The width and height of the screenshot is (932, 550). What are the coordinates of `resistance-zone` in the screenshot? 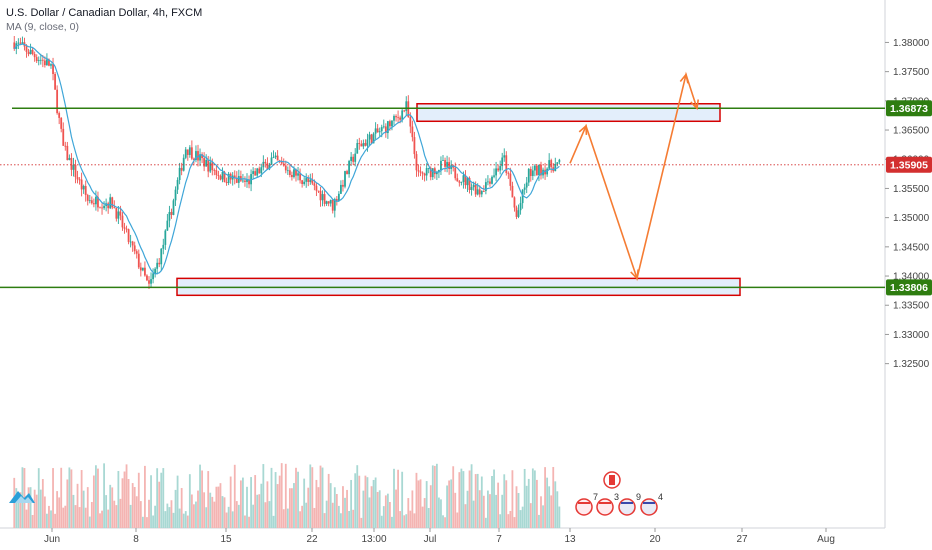 It's located at (568, 113).